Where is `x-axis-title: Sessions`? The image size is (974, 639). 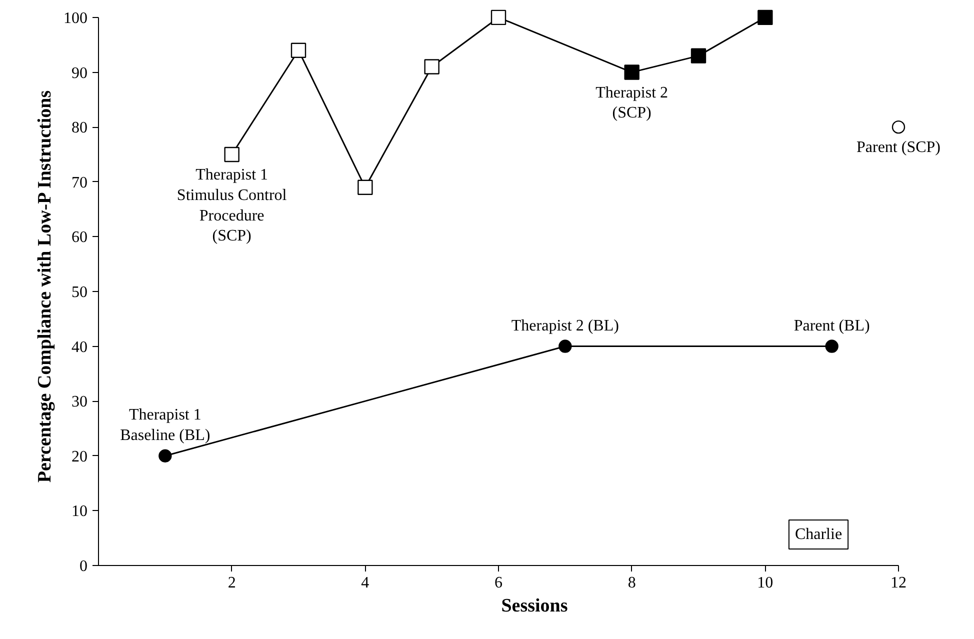
x-axis-title: Sessions is located at coordinates (534, 606).